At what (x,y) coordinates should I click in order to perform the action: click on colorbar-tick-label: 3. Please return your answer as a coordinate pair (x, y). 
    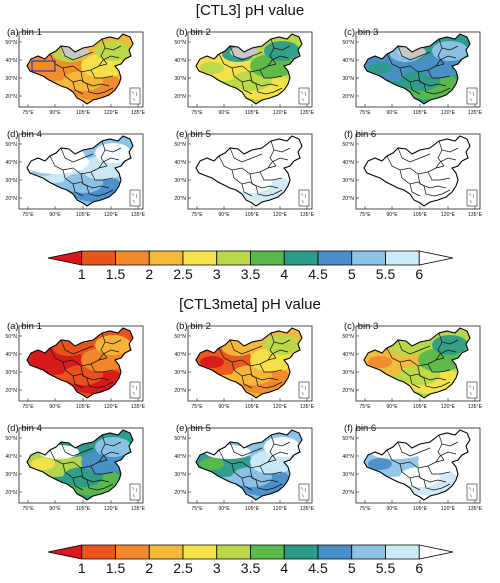
    Looking at the image, I should click on (217, 274).